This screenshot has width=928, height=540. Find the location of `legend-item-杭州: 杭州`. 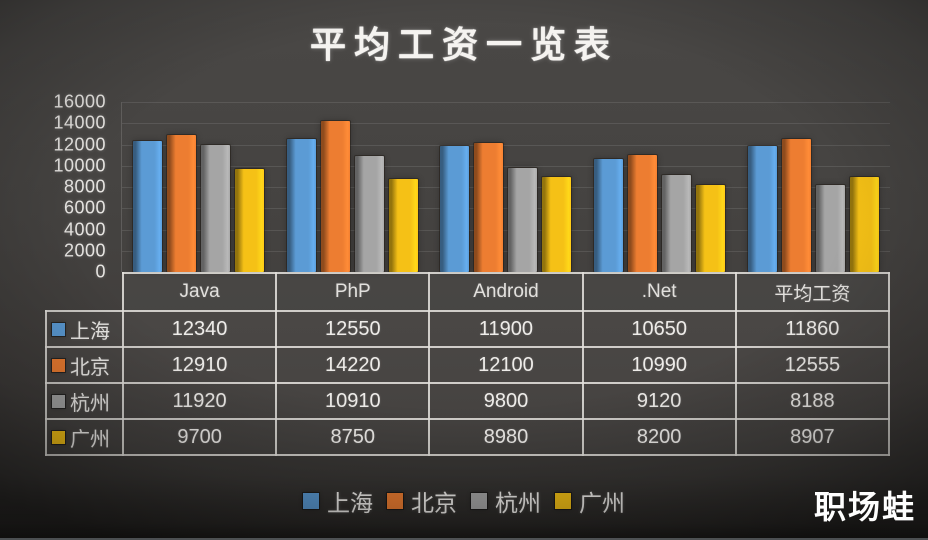

legend-item-杭州: 杭州 is located at coordinates (506, 501).